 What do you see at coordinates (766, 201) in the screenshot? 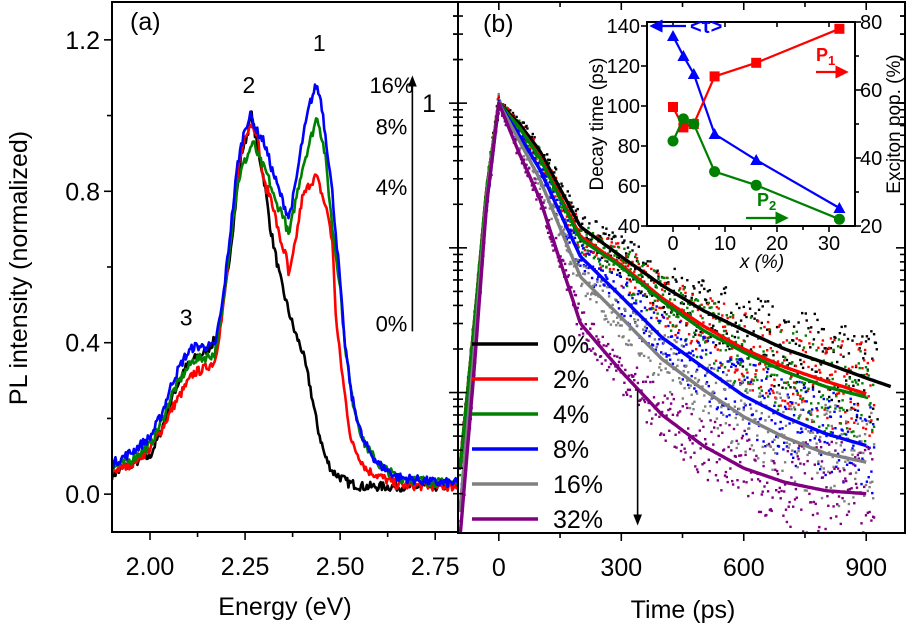
I see `inset-p2-label: P2` at bounding box center [766, 201].